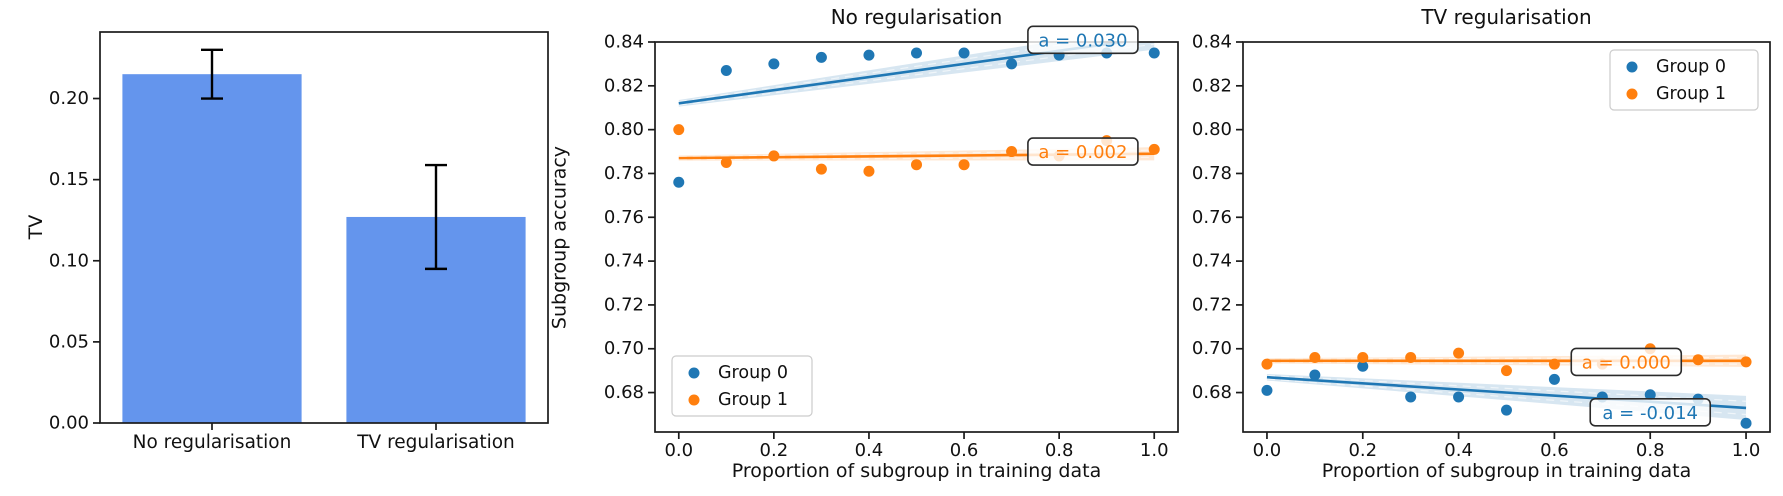 Image resolution: width=1783 pixels, height=496 pixels. Describe the element at coordinates (1083, 151) in the screenshot. I see `slope-annotation: a = 0.002` at that location.